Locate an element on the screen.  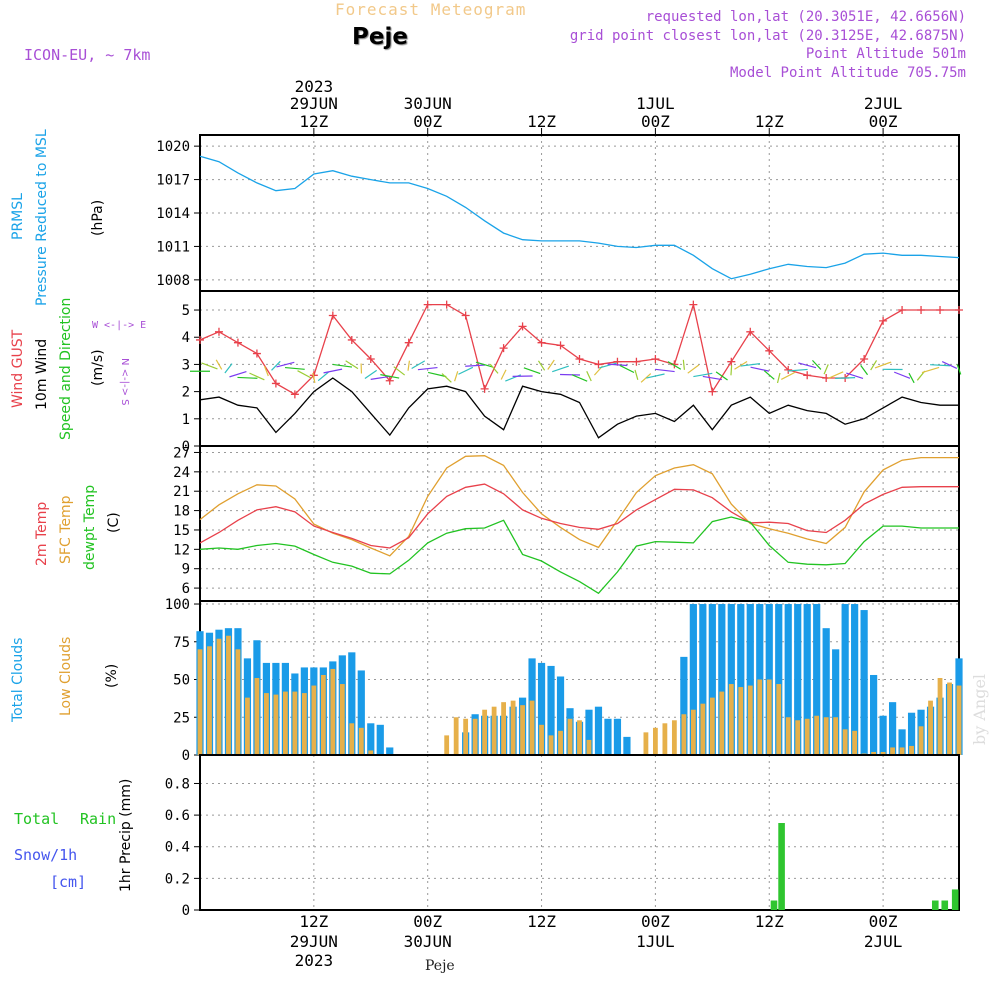
bottom-date-label: 29JUN is located at coordinates (314, 941).